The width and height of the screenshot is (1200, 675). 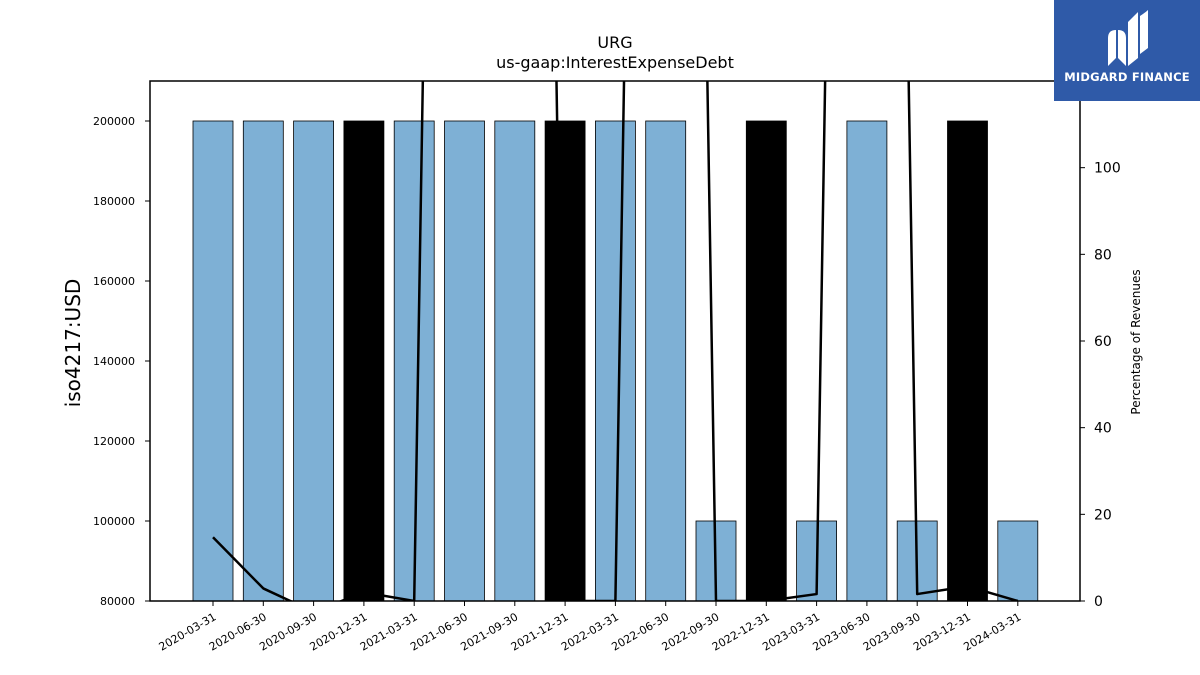 I want to click on midgard-logo-icon, so click(x=1128, y=38).